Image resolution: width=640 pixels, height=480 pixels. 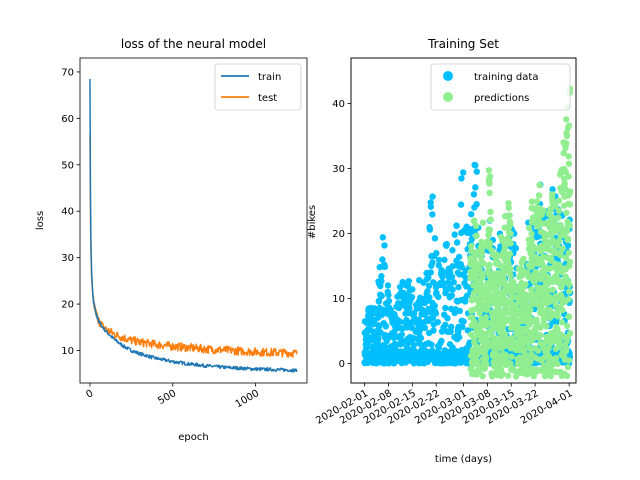 I want to click on loss-y-tick-label: 50, so click(x=67, y=165).